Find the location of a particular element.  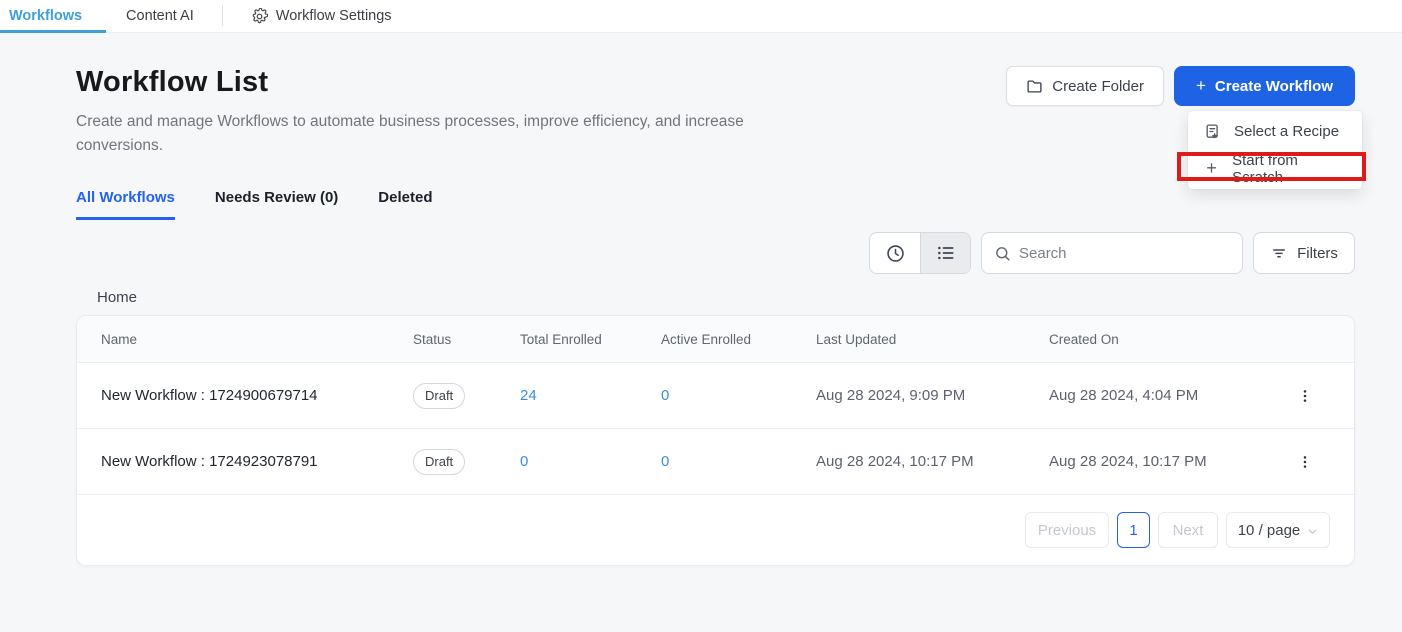

next-page-button: Next is located at coordinates (1188, 530).